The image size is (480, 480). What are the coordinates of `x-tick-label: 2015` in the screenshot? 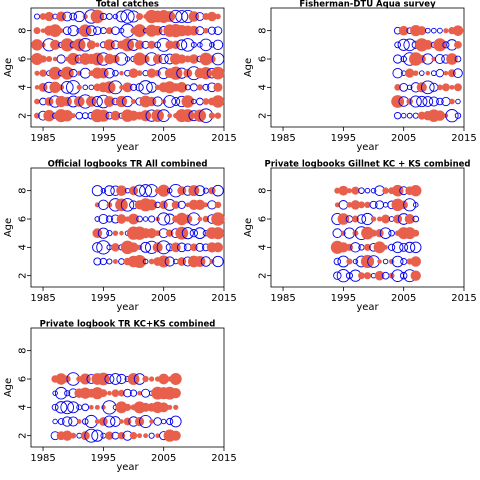 It's located at (223, 138).